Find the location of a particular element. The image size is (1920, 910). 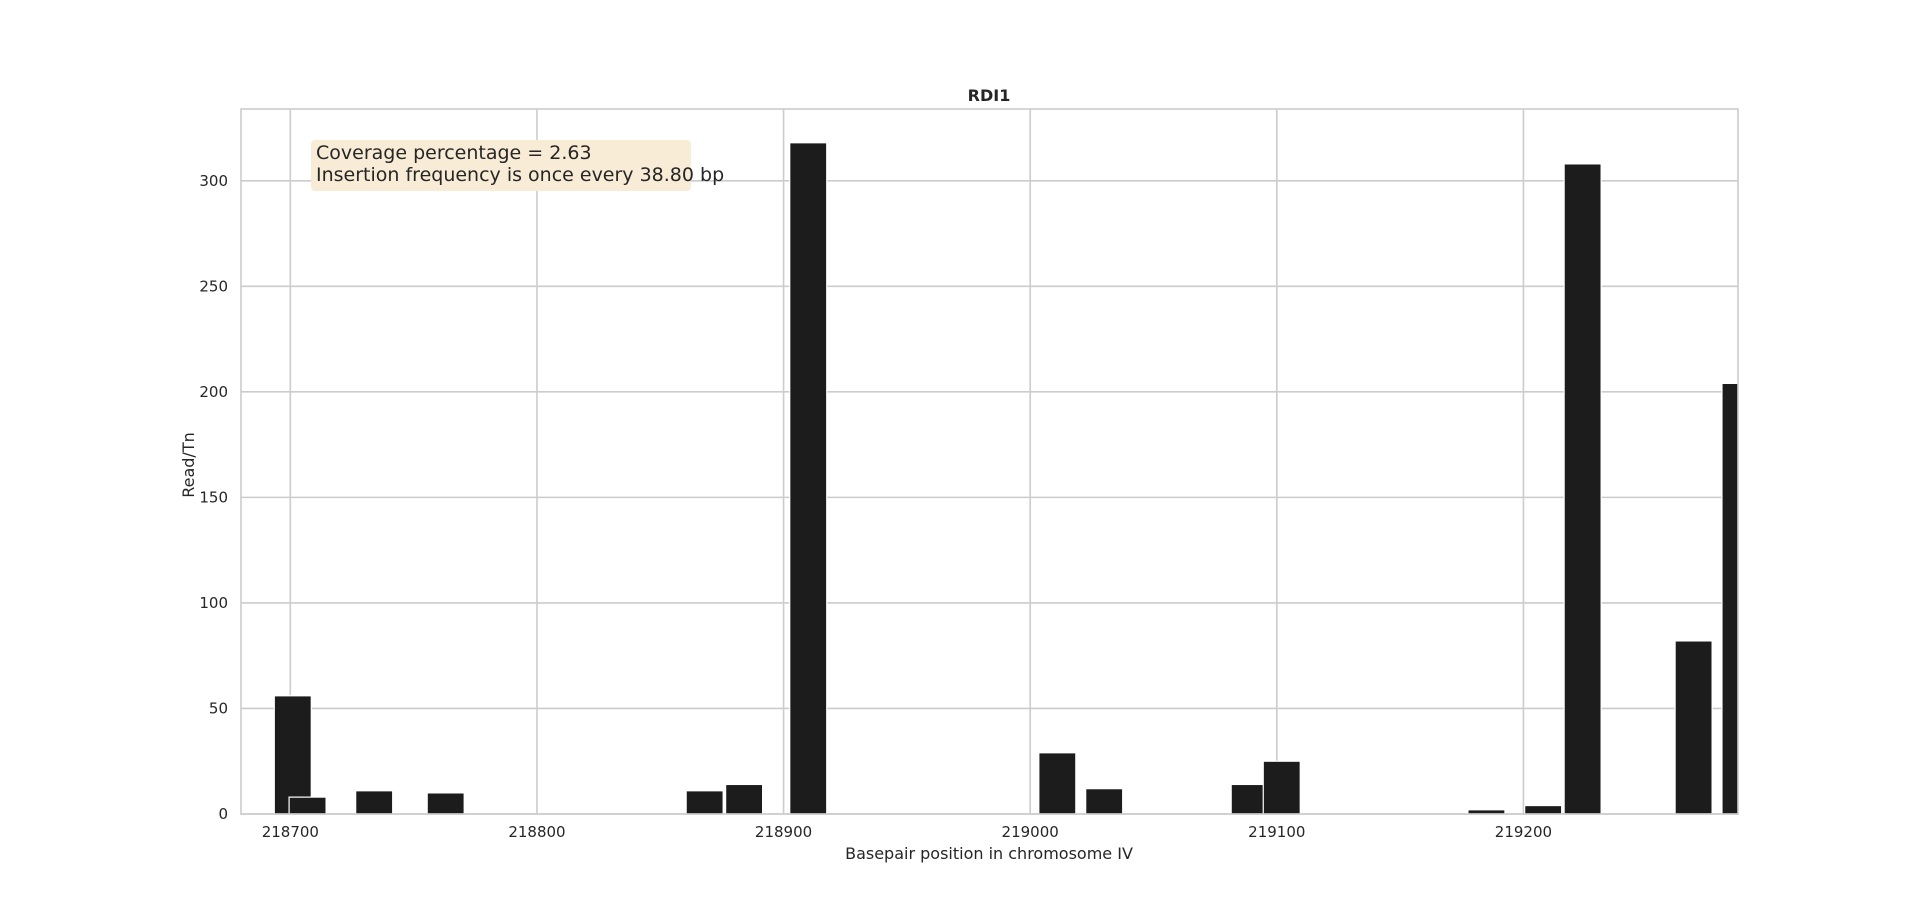

chart-title: RDI1 is located at coordinates (989, 95).